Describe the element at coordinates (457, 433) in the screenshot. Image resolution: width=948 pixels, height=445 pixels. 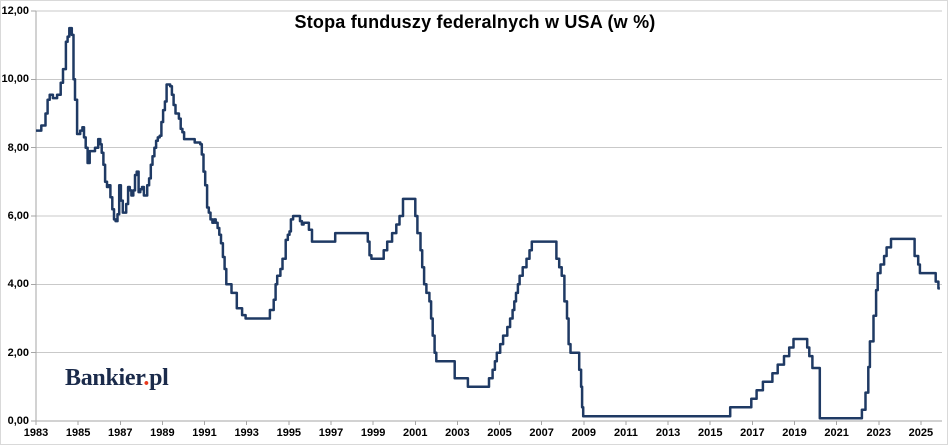
I see `x-tick-label: 2003` at that location.